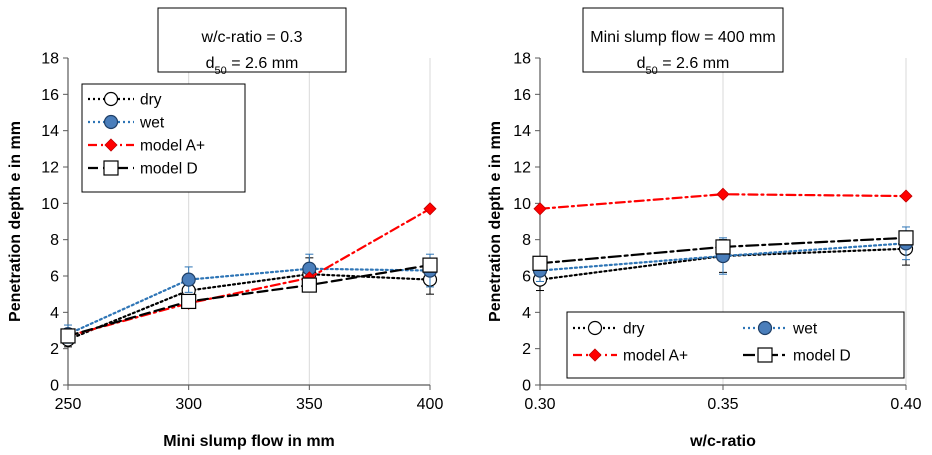 The width and height of the screenshot is (932, 455). I want to click on x-axis-title: Mini slump flow in mm, so click(249, 441).